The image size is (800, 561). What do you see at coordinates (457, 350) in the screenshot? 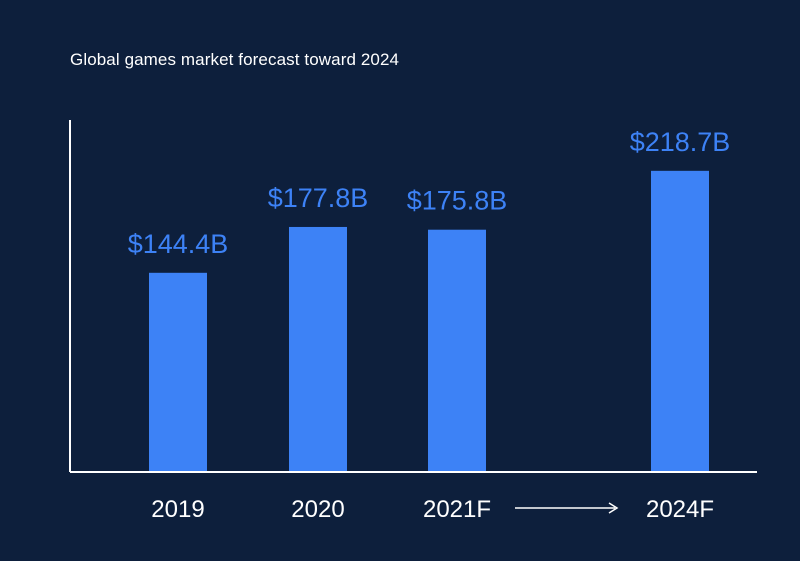
I see `bar-2021f` at bounding box center [457, 350].